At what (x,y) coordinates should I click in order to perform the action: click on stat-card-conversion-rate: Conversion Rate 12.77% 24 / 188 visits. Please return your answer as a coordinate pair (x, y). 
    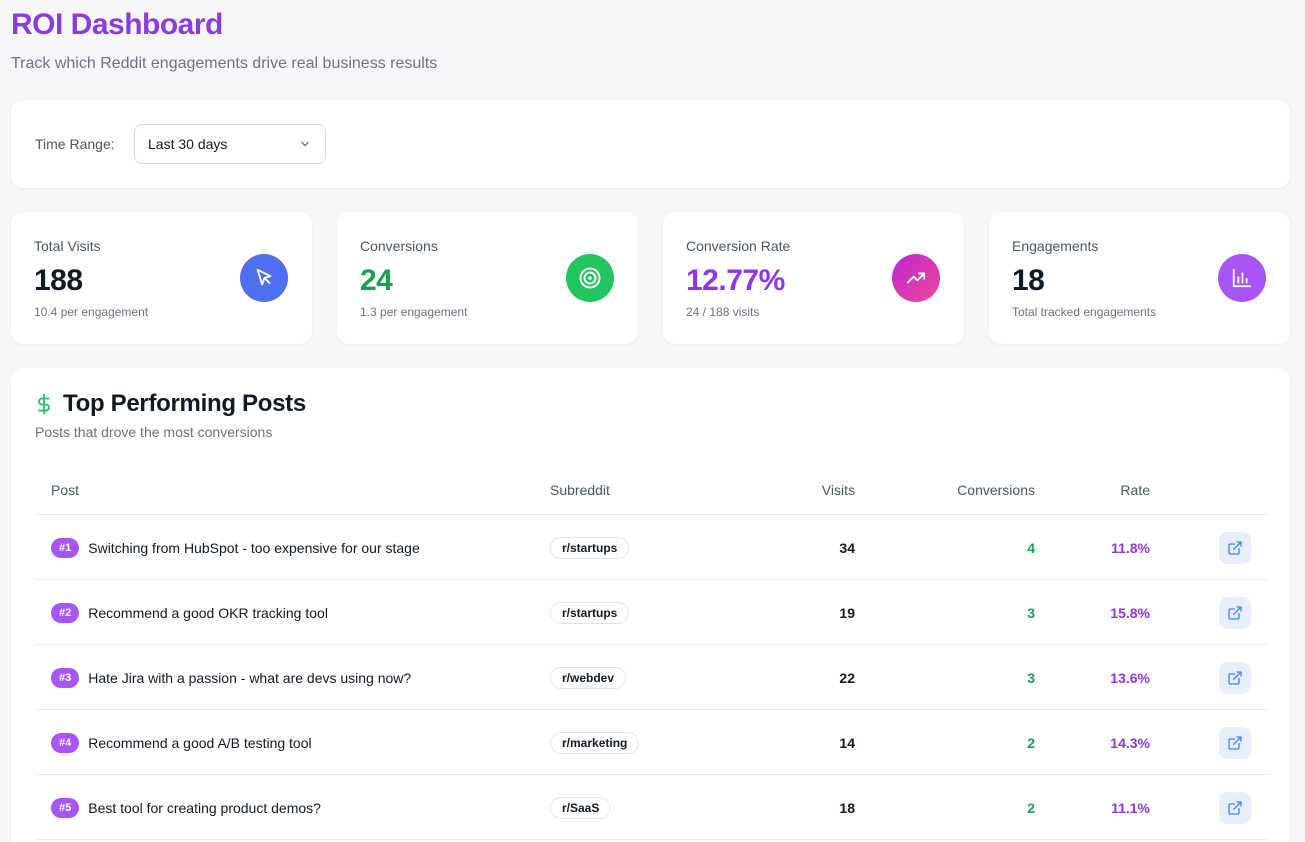
    Looking at the image, I should click on (813, 278).